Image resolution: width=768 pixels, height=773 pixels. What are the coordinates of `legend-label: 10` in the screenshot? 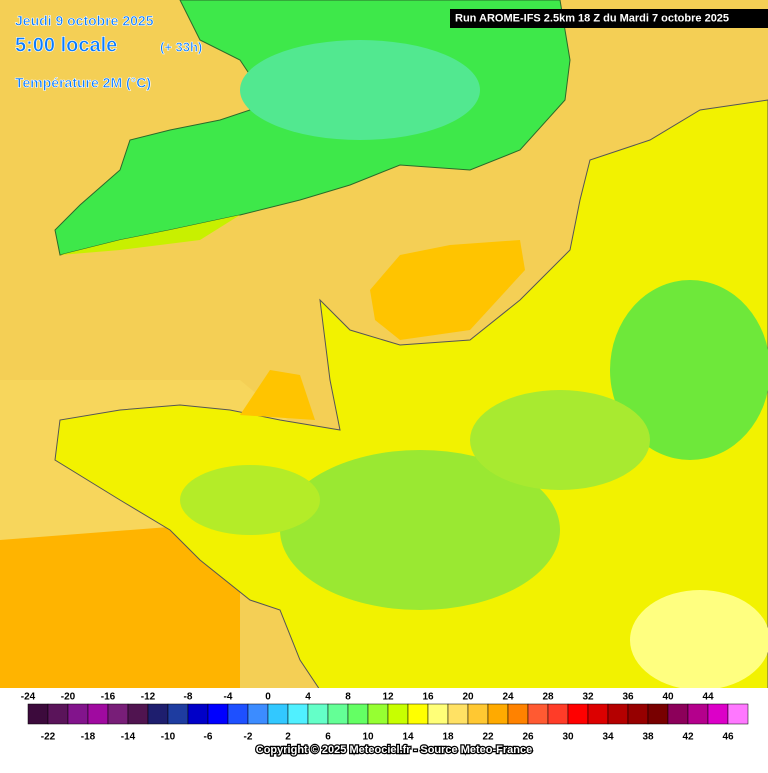 It's located at (368, 737).